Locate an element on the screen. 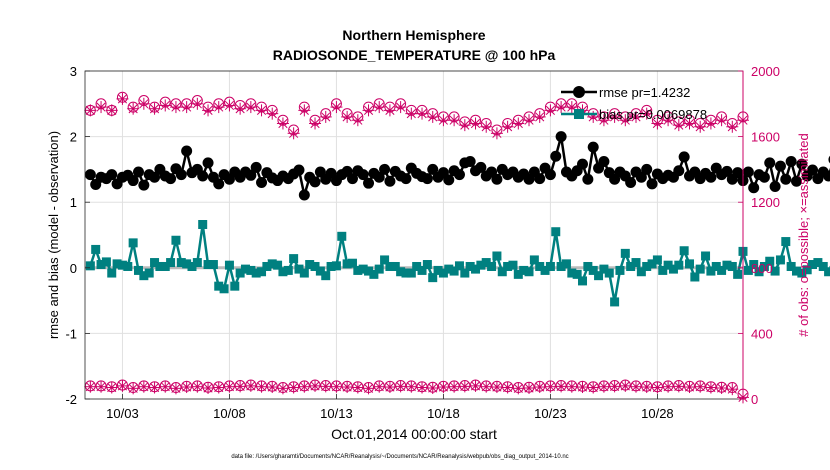 The width and height of the screenshot is (830, 470). y-tick-label-left: -2 is located at coordinates (71, 399).